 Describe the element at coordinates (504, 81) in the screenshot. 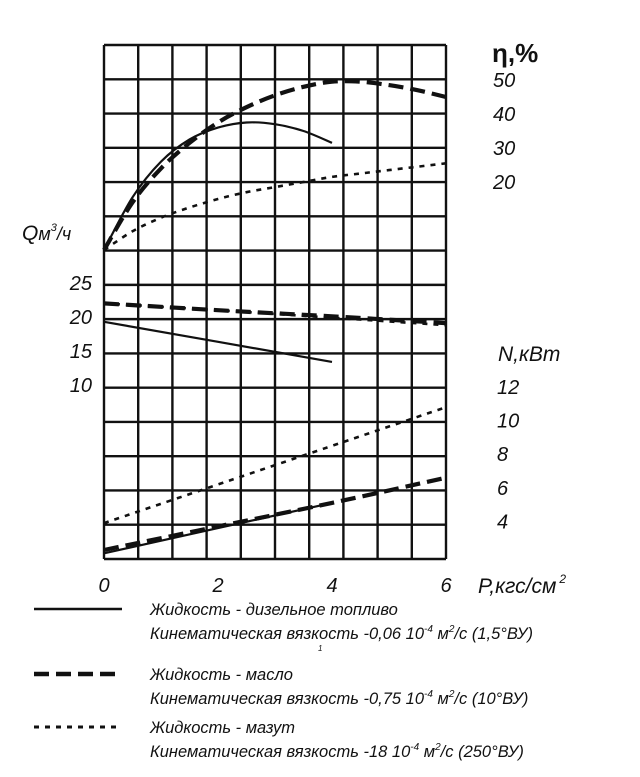

I see `efficiency-tick-label: 50` at that location.